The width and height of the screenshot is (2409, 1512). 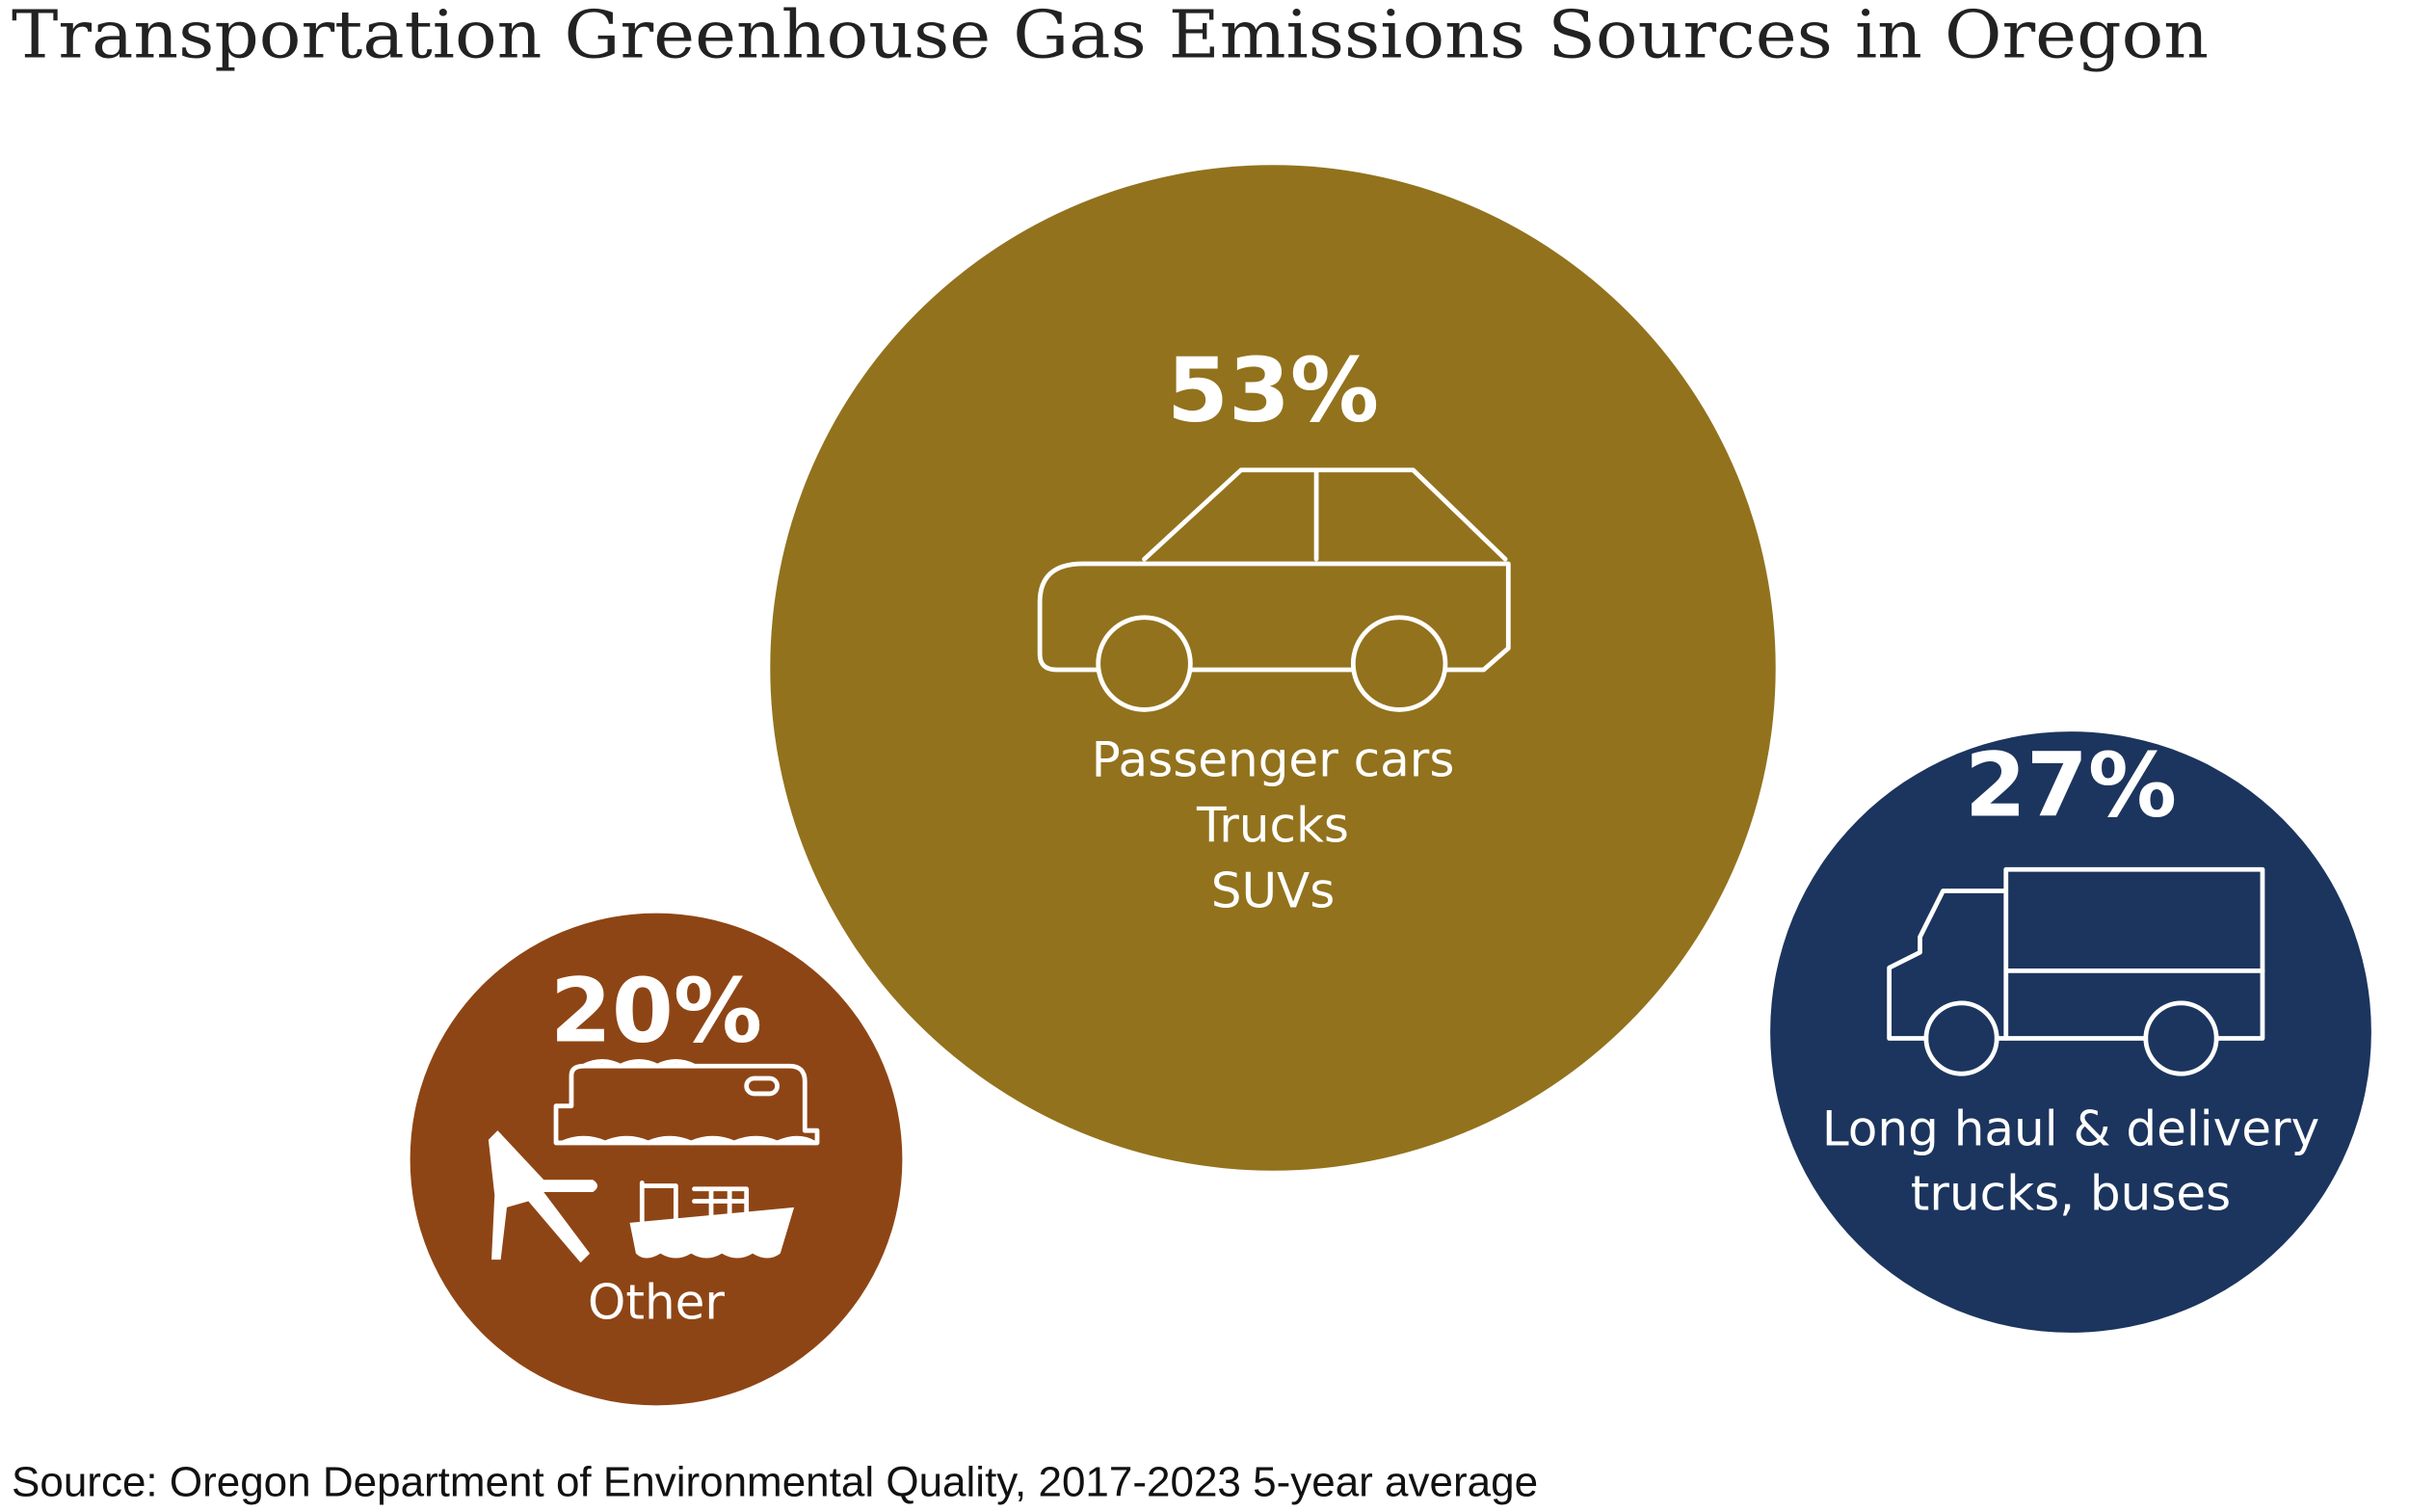 What do you see at coordinates (656, 1303) in the screenshot?
I see `category-label: Other` at bounding box center [656, 1303].